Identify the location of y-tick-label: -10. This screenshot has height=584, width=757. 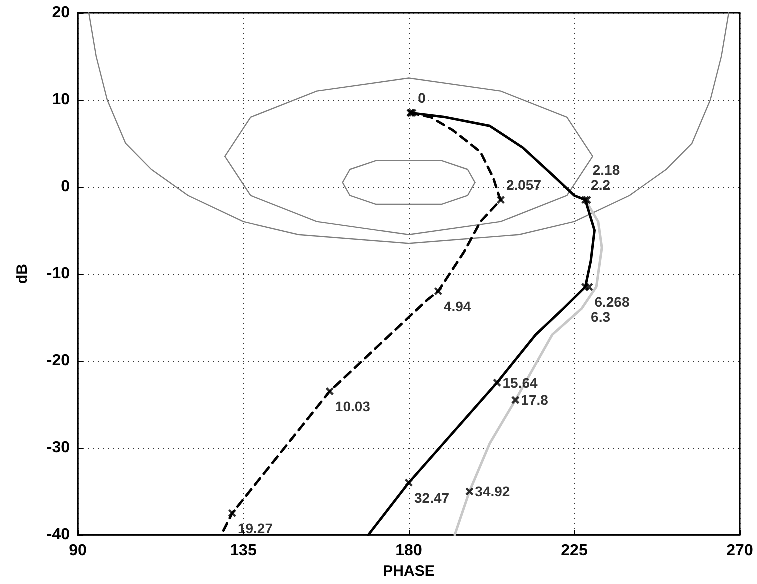
(58, 274).